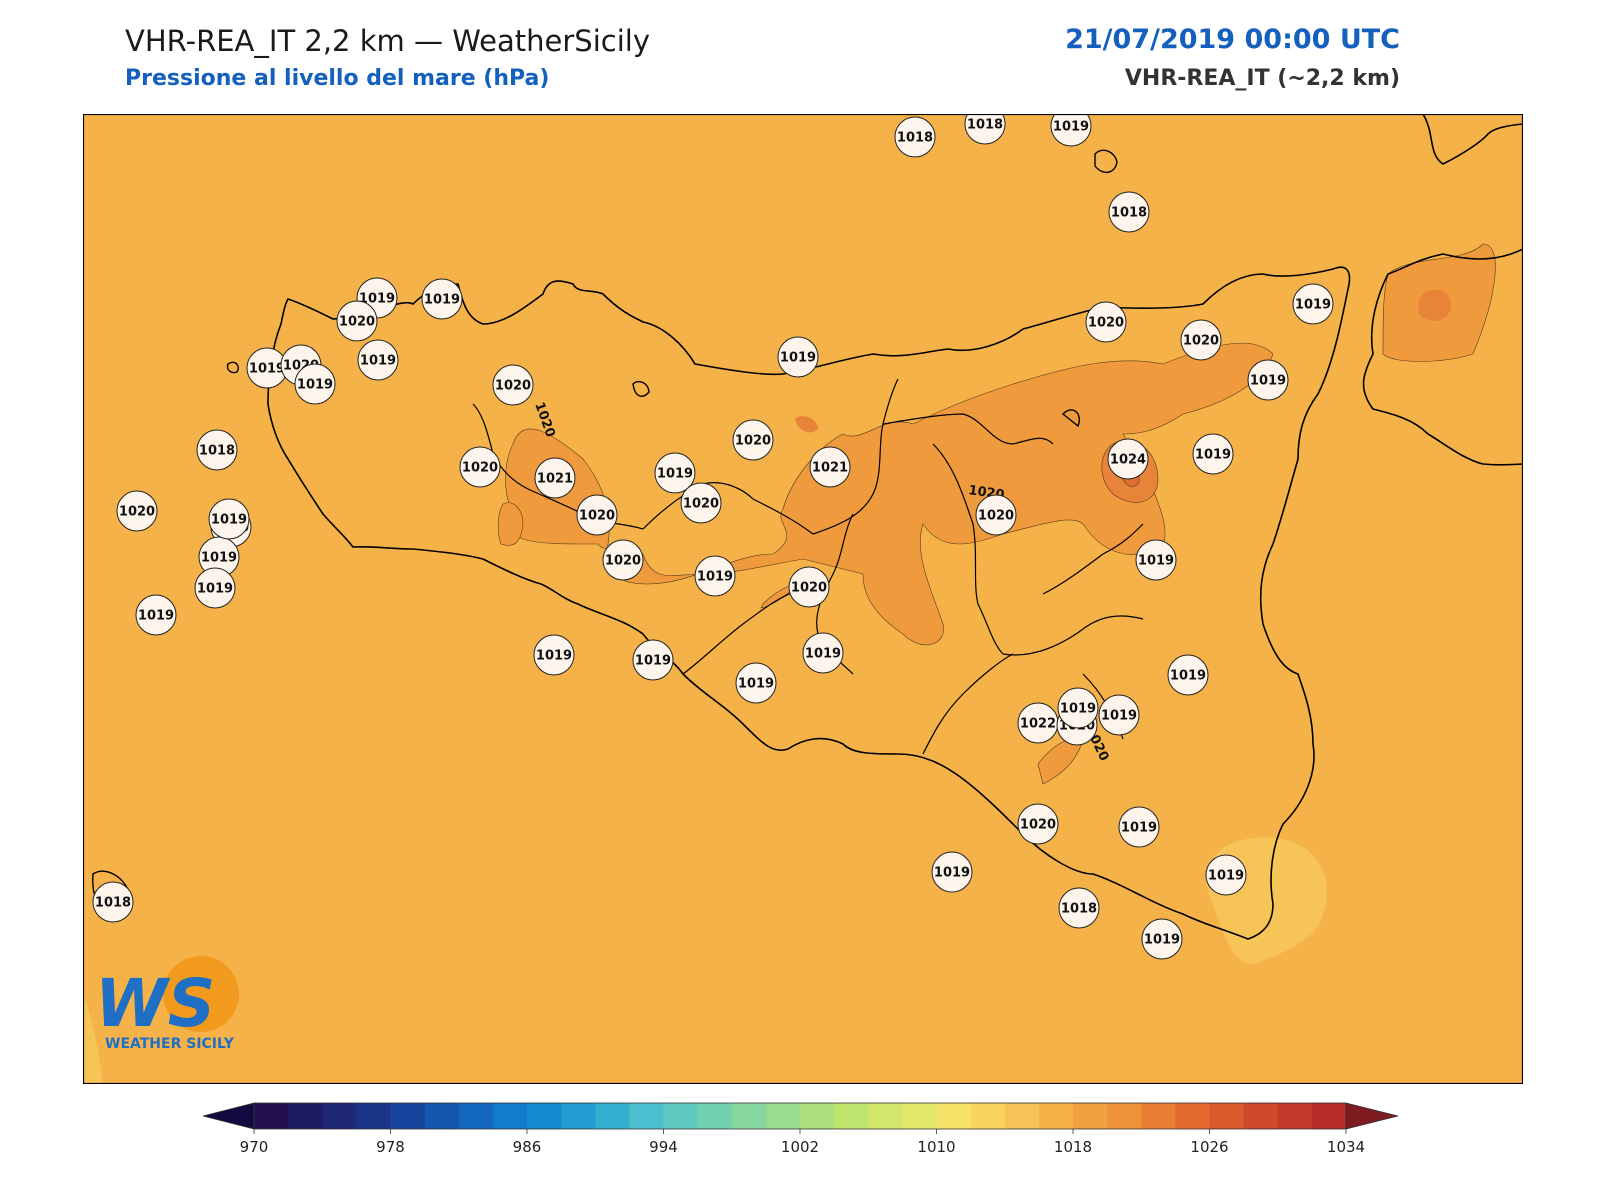 The width and height of the screenshot is (1600, 1200). I want to click on station-pressure-value: 1018, so click(1129, 213).